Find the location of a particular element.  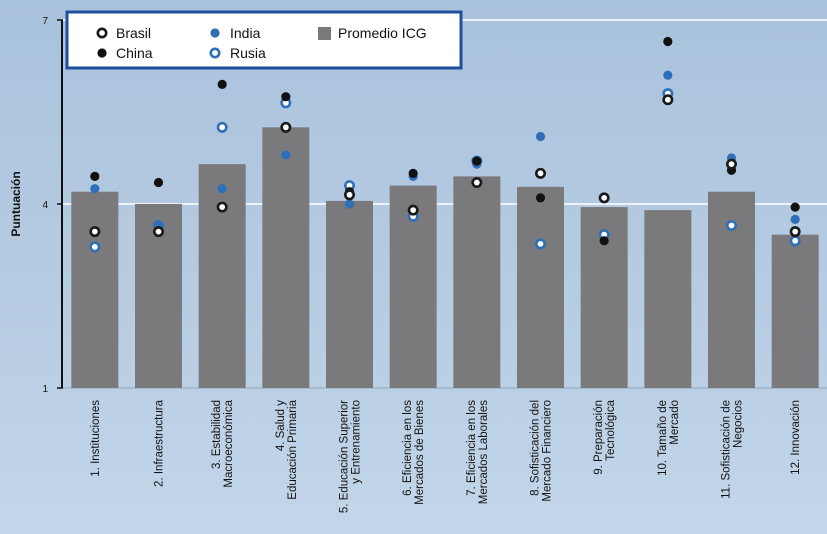

x-tick-label-6: 6. Eficiencia en losMercados de Bienes is located at coordinates (414, 452).